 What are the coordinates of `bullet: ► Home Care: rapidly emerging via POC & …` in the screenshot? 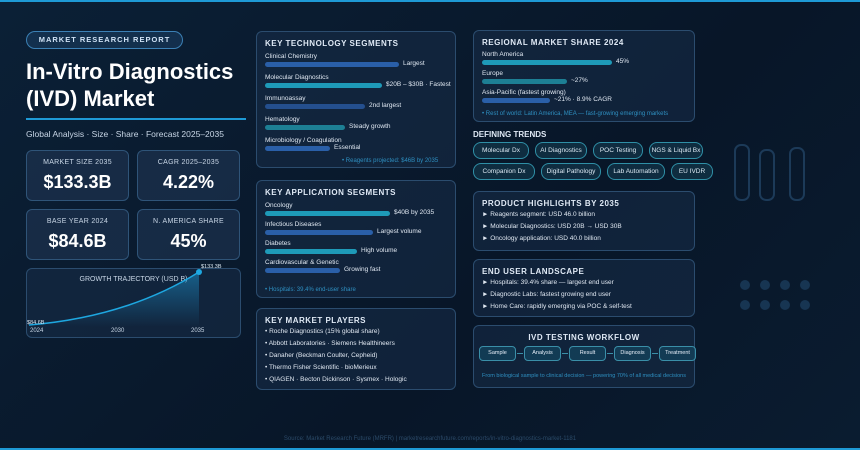 It's located at (557, 306).